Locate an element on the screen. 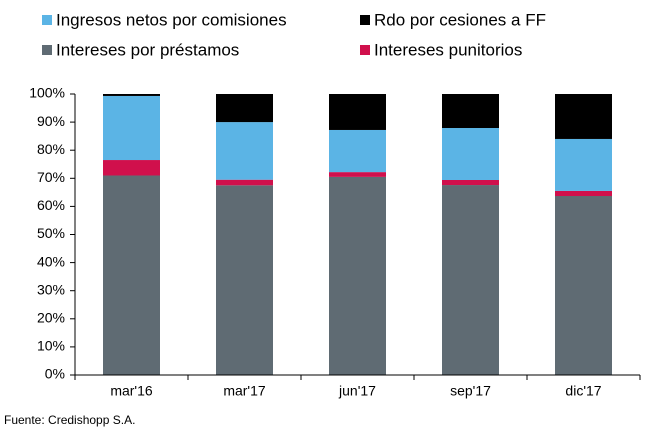 The image size is (662, 429). x-tick-label: jun'17 is located at coordinates (357, 391).